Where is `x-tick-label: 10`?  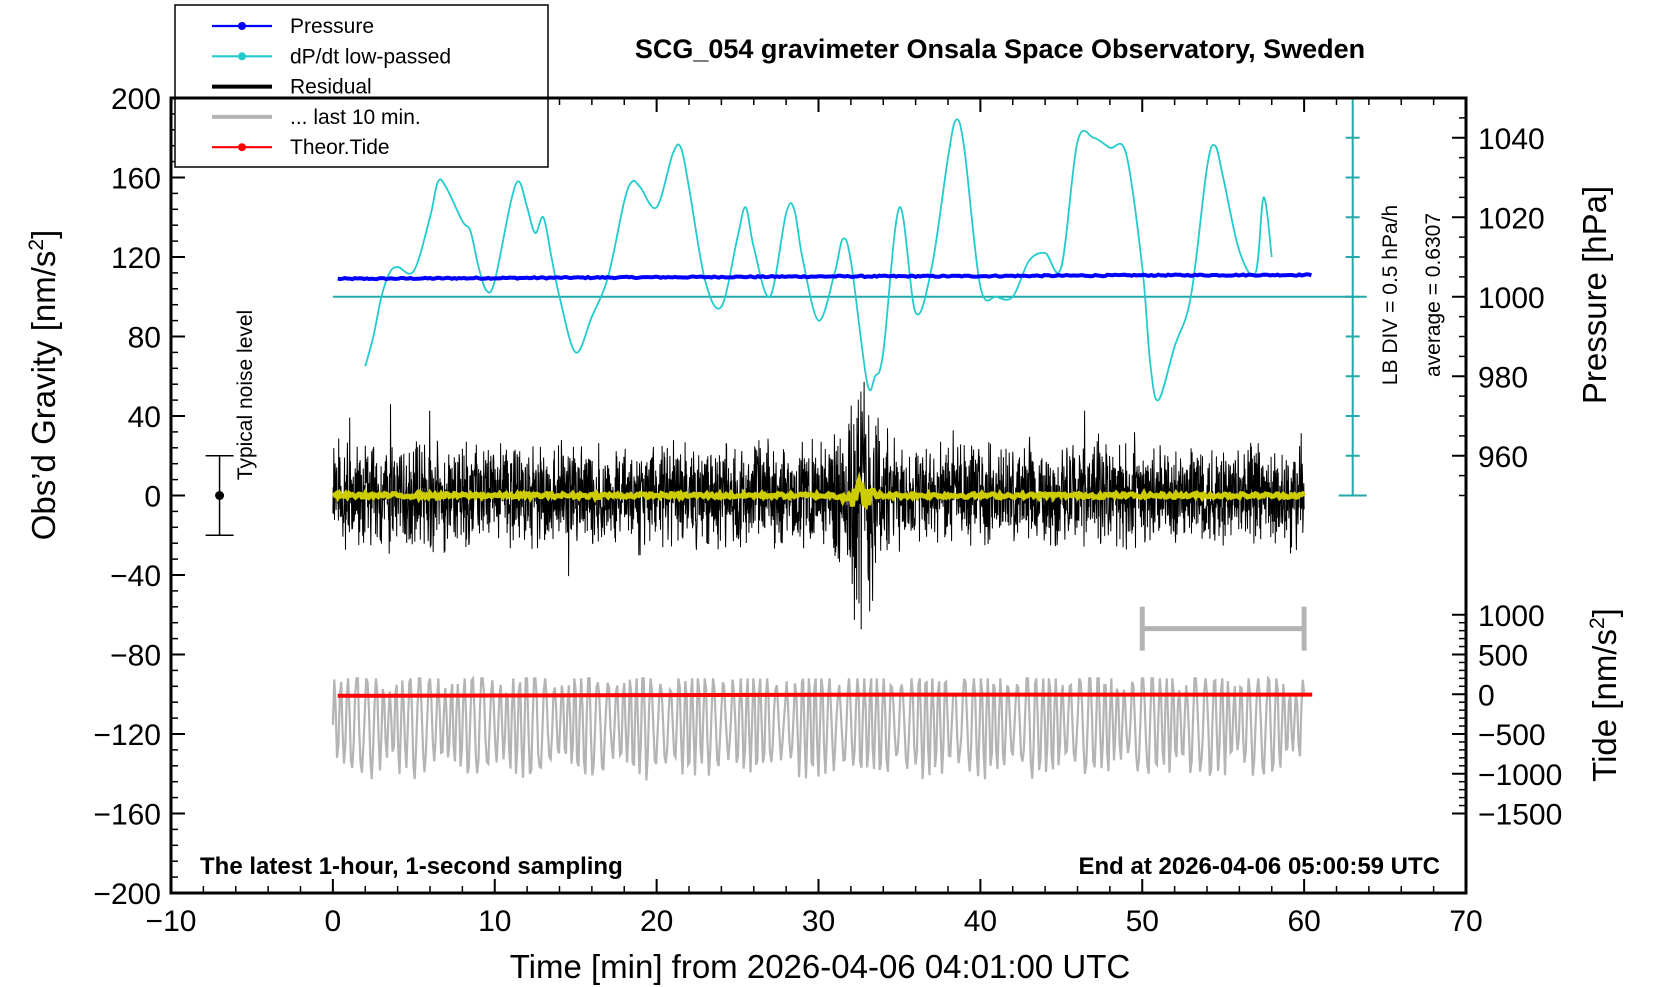
x-tick-label: 10 is located at coordinates (494, 921).